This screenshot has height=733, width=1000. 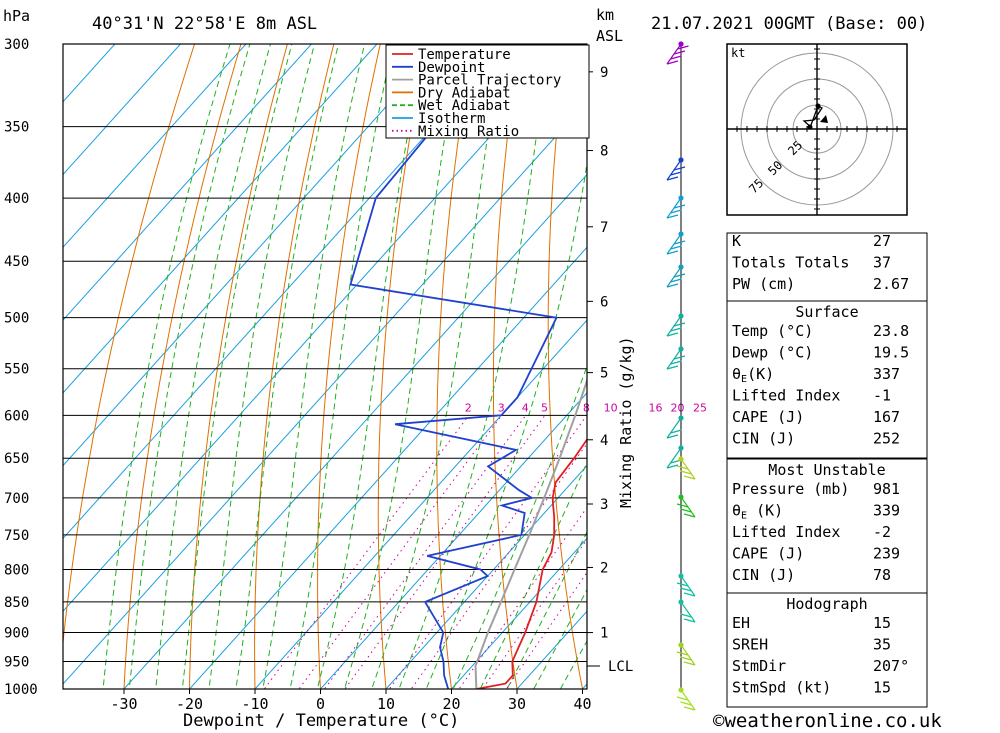 I want to click on hodograph-table-box, so click(x=827, y=650).